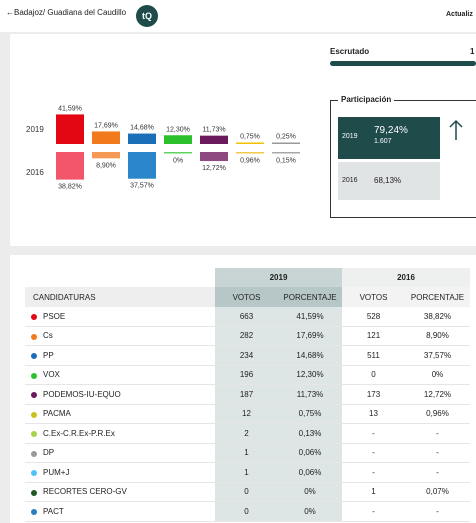 The image size is (476, 523). Describe the element at coordinates (437, 317) in the screenshot. I see `table-cell: 38,82%` at that location.